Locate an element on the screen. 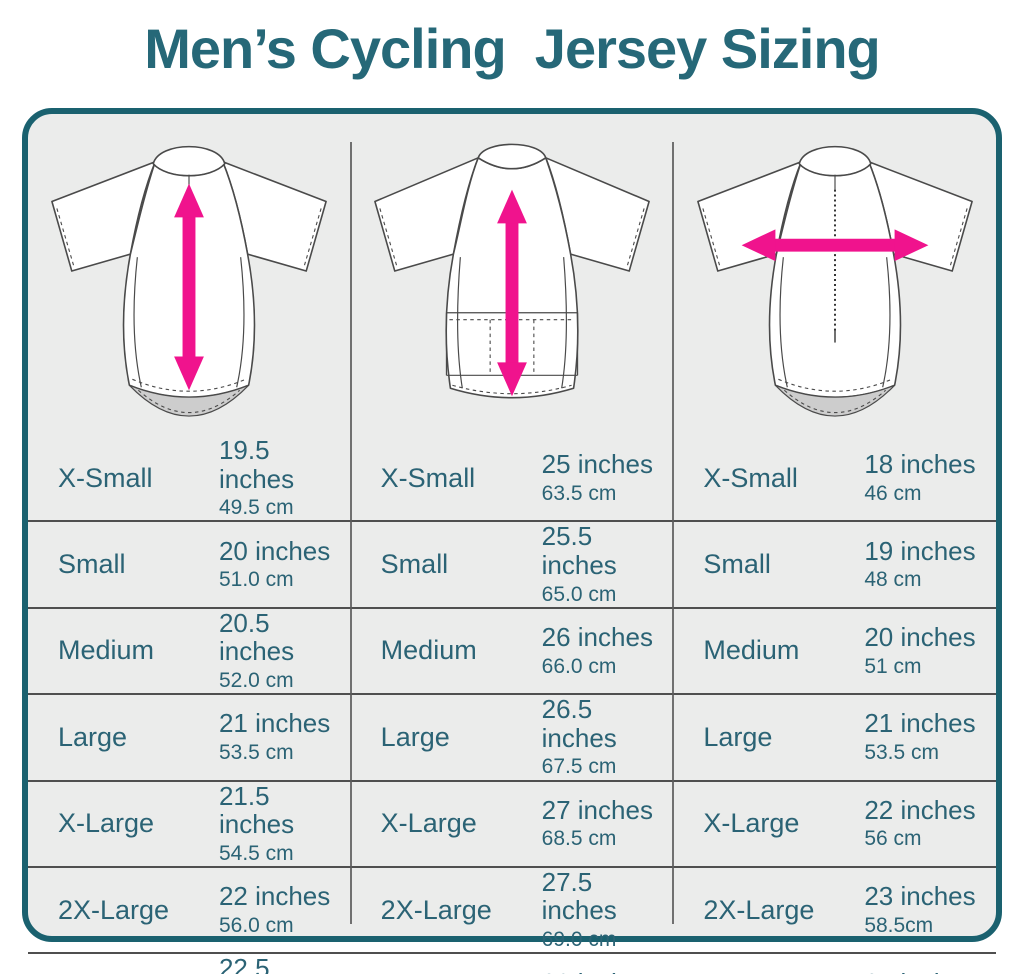 The height and width of the screenshot is (974, 1024). measurement-inches: 25 inches is located at coordinates (597, 464).